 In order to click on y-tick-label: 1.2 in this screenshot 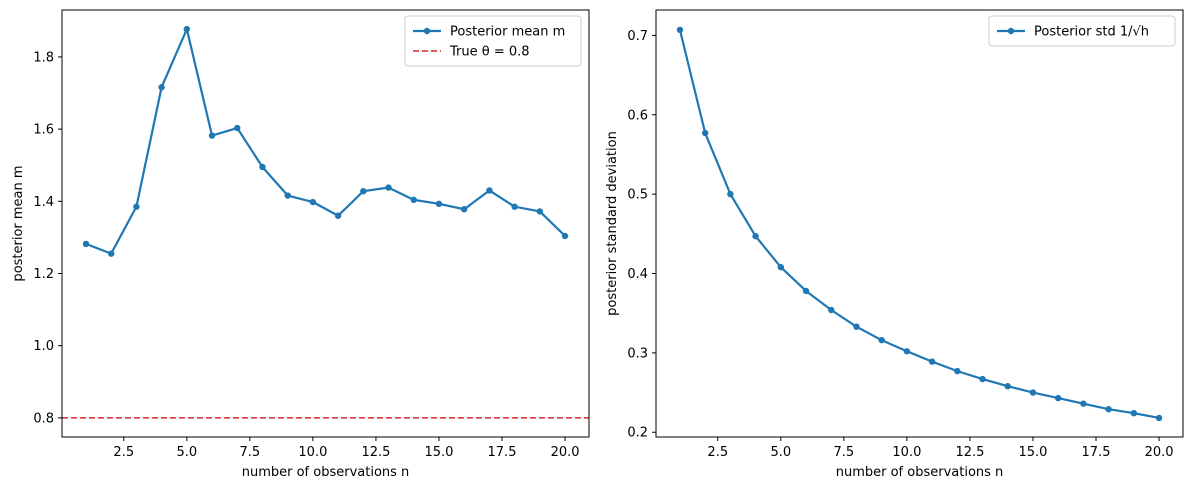, I will do `click(43, 274)`.